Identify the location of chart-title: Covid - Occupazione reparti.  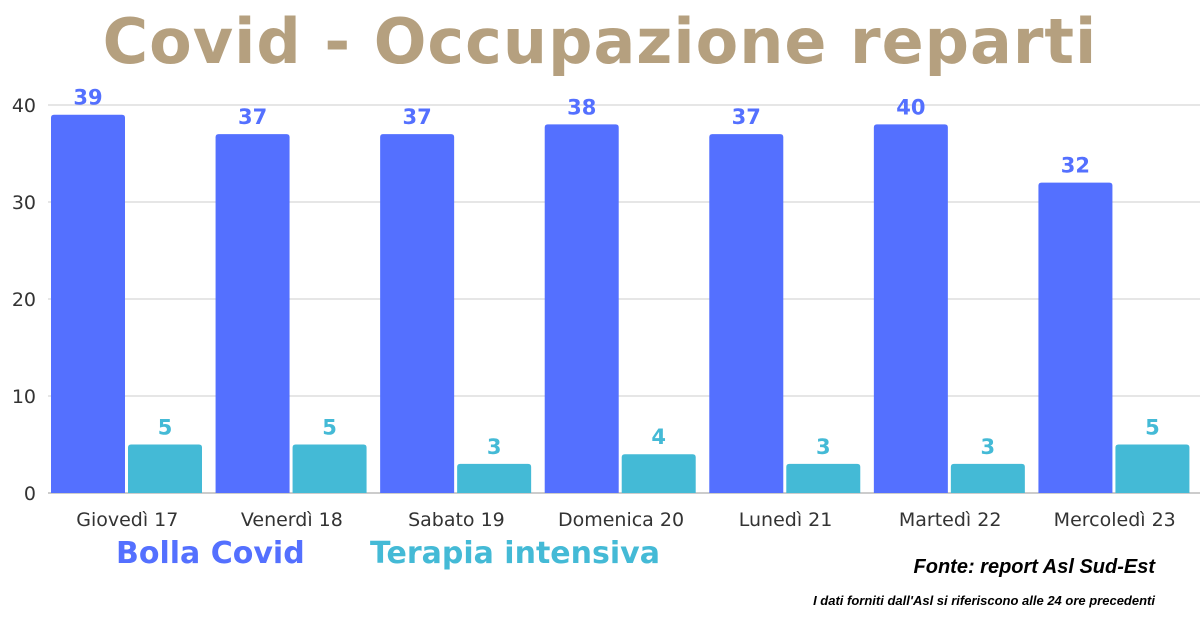
(600, 41).